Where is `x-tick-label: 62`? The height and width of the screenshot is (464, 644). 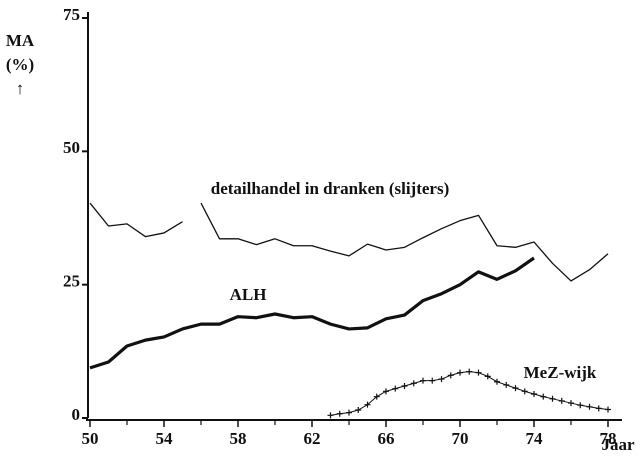 x-tick-label: 62 is located at coordinates (312, 438).